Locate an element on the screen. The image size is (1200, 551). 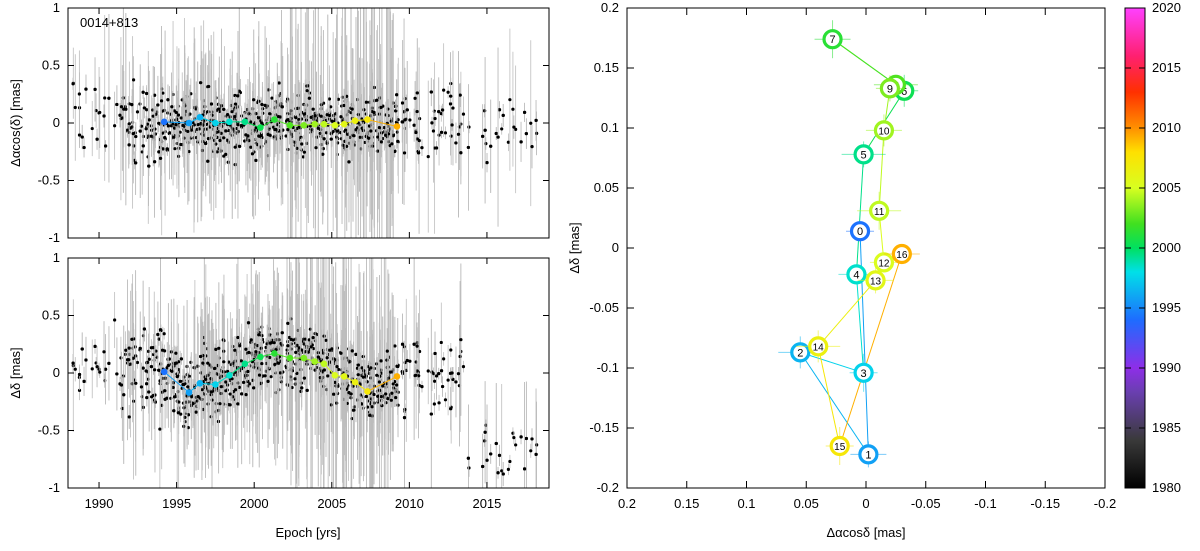
top-y-tick-label: 0.5 is located at coordinates (51, 65).